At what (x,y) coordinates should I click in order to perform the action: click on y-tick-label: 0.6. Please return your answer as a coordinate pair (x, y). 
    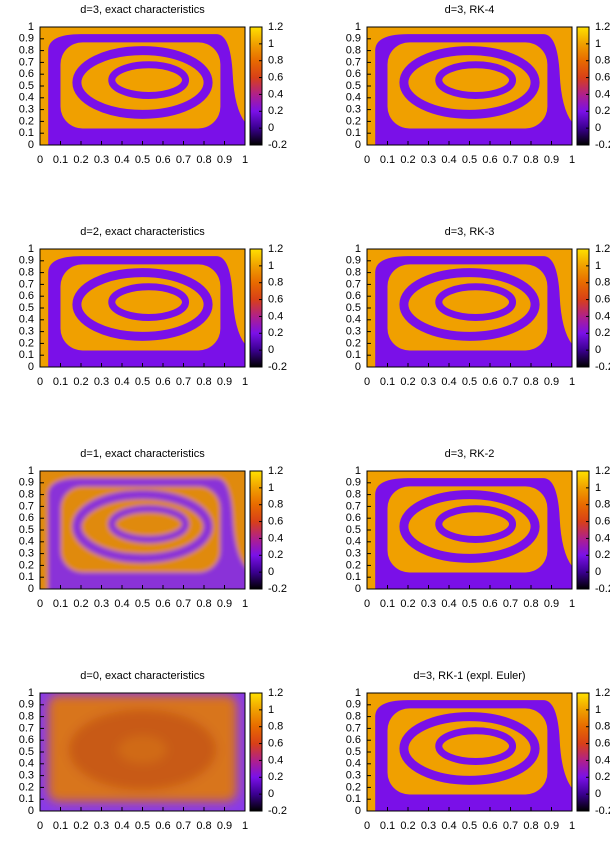
    Looking at the image, I should click on (353, 74).